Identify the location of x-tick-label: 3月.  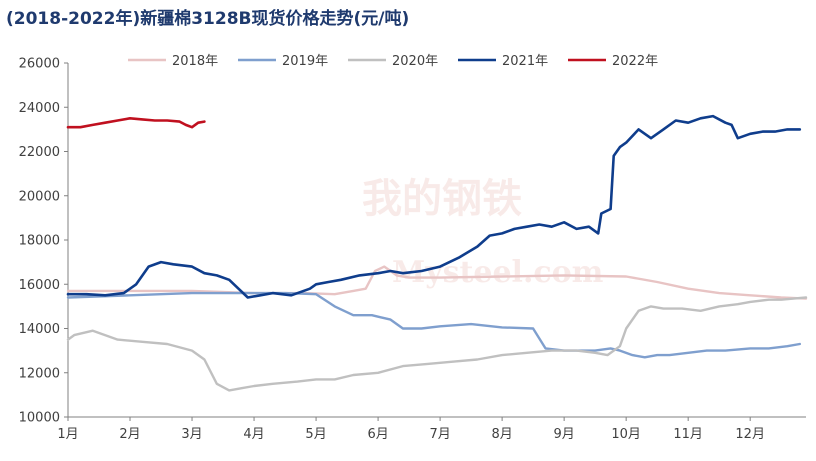
(191, 434).